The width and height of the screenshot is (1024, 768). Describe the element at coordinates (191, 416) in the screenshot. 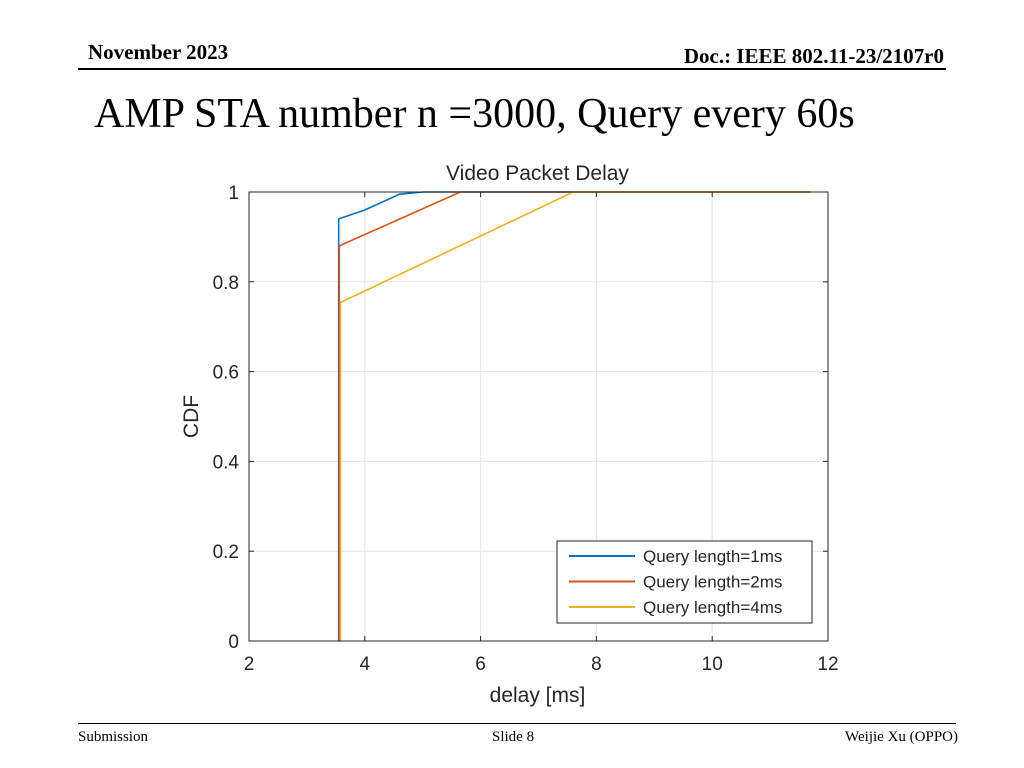

I see `y-axis-label: CDF` at that location.